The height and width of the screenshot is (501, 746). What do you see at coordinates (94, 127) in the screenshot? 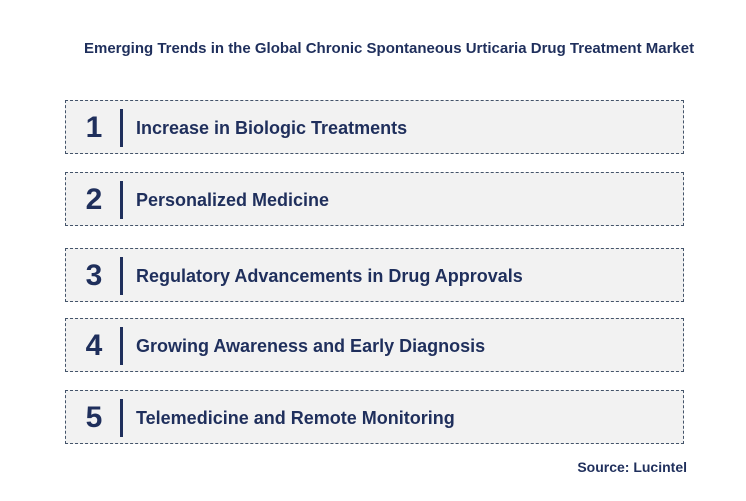
I see `trend-number: 1` at bounding box center [94, 127].